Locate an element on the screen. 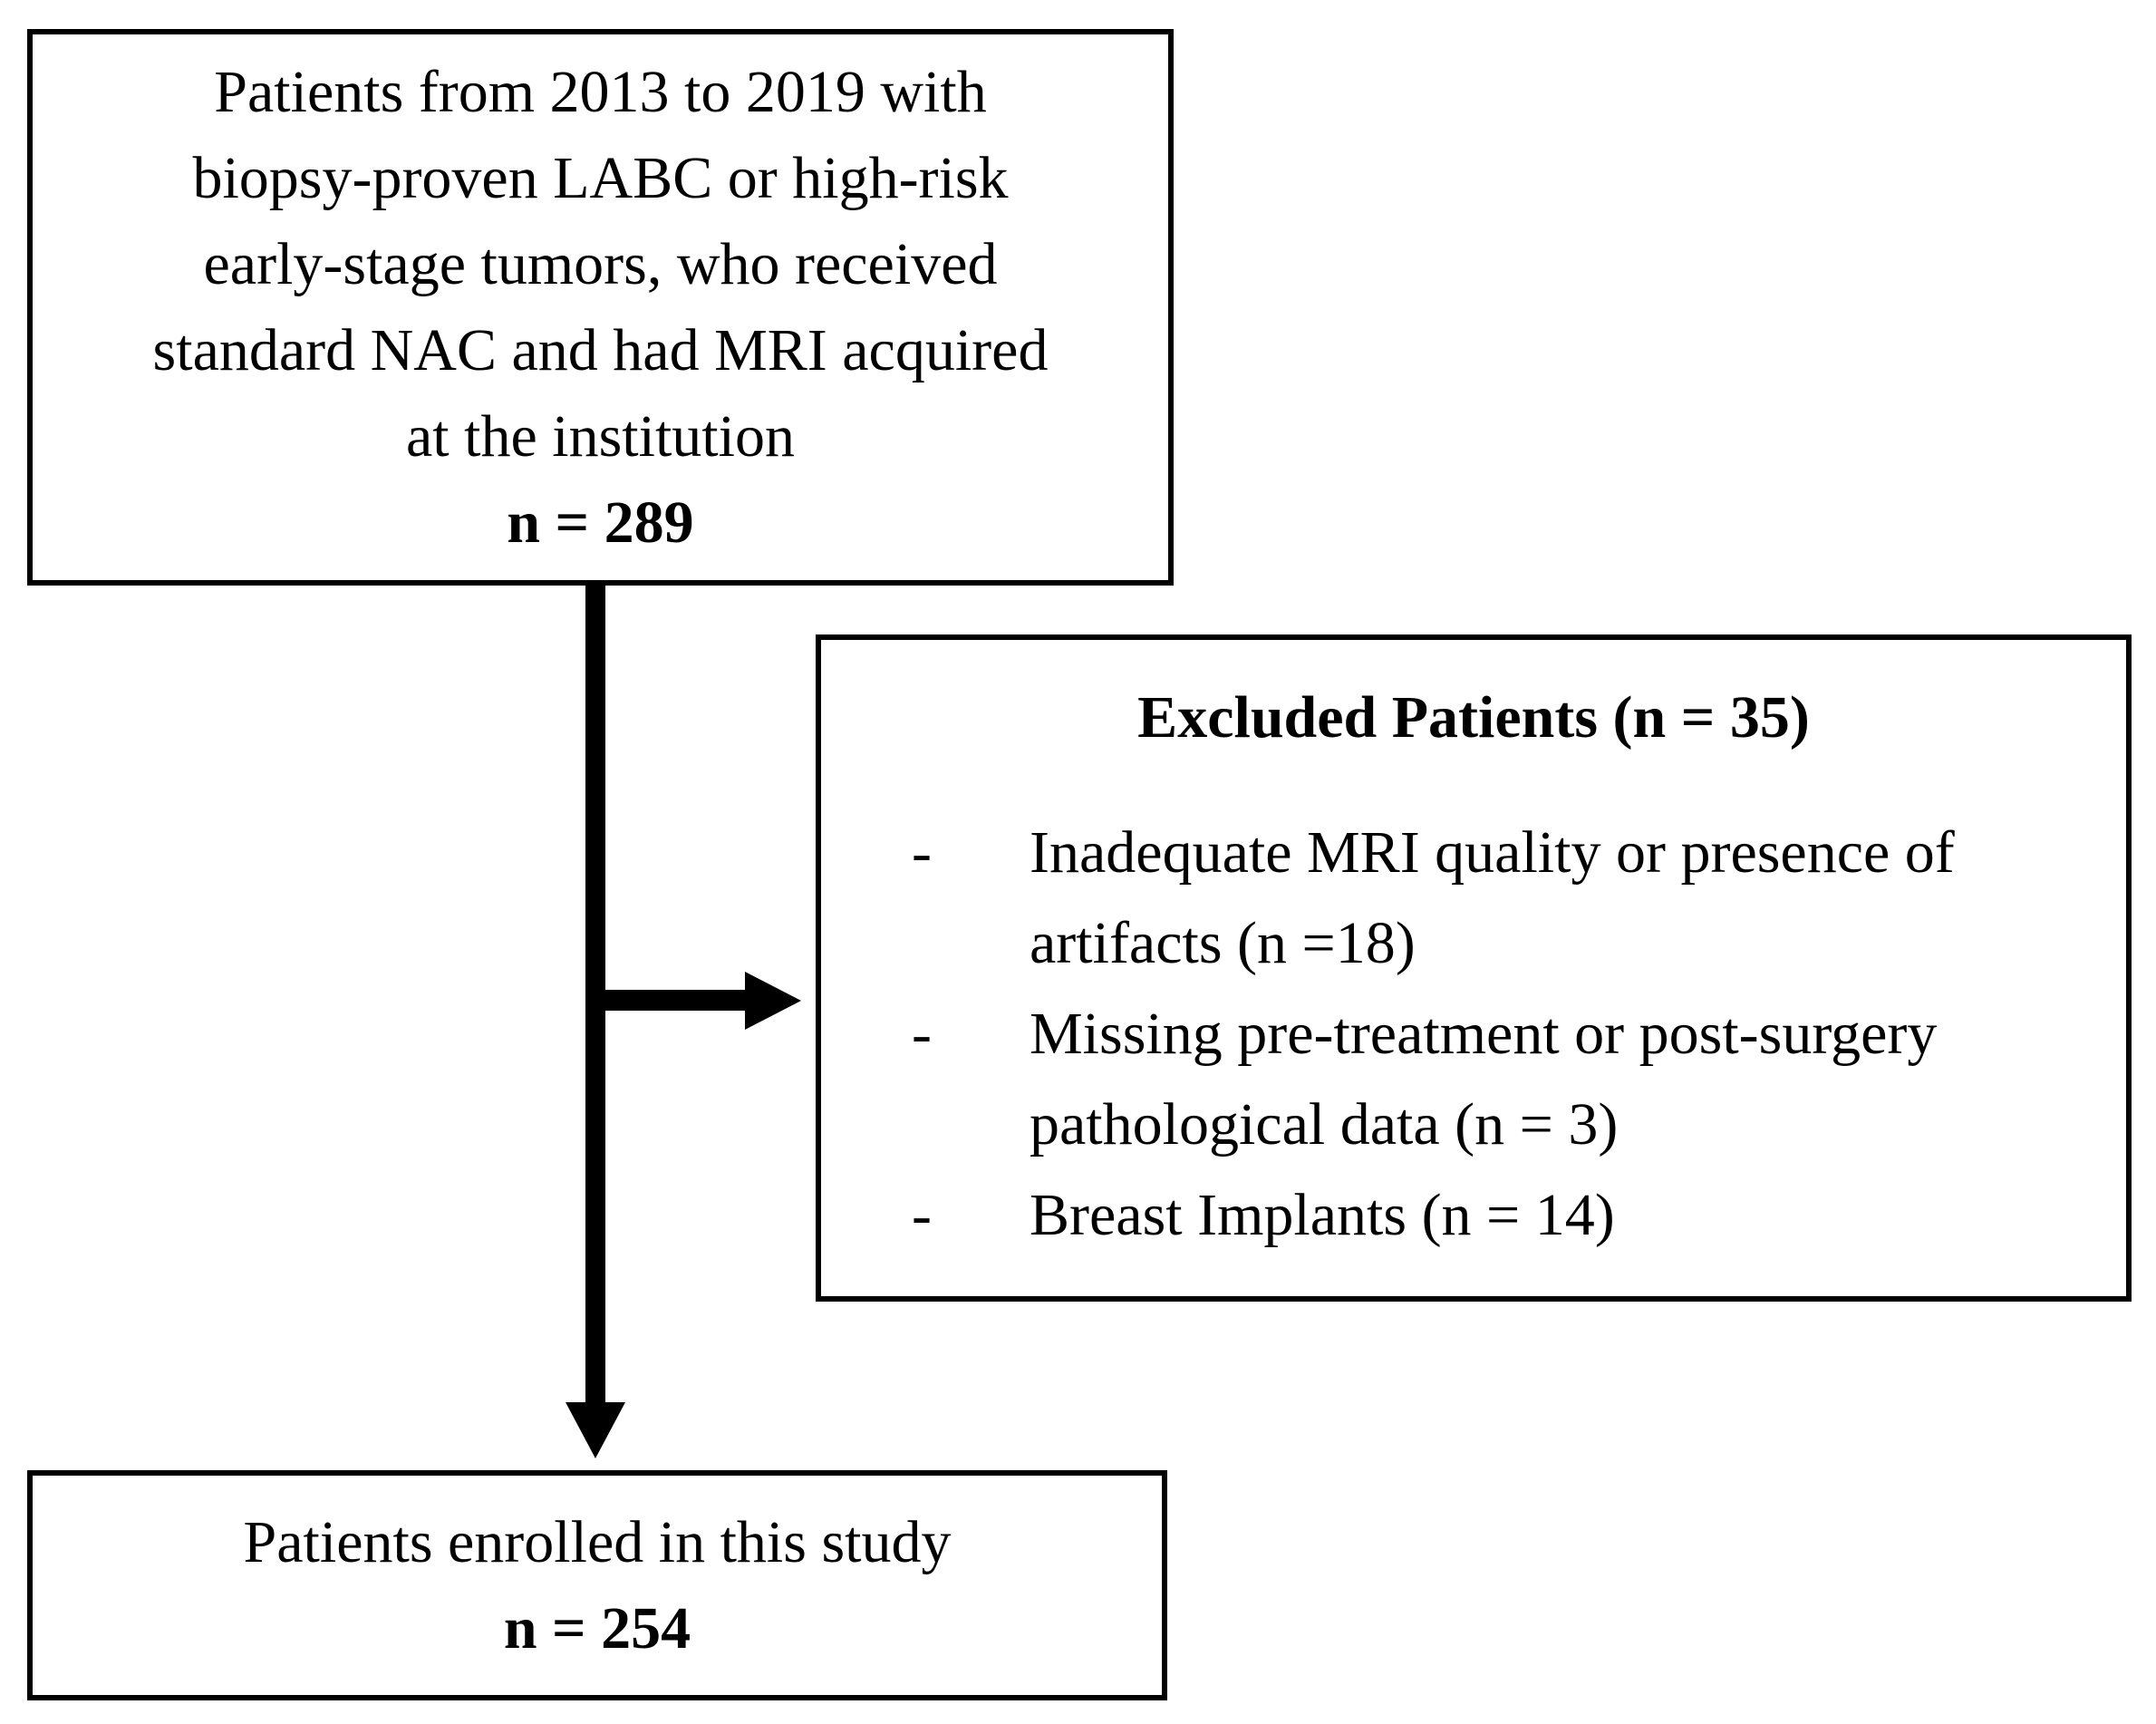 This screenshot has width=2156, height=1724. arrow-right-head-icon is located at coordinates (773, 1001).